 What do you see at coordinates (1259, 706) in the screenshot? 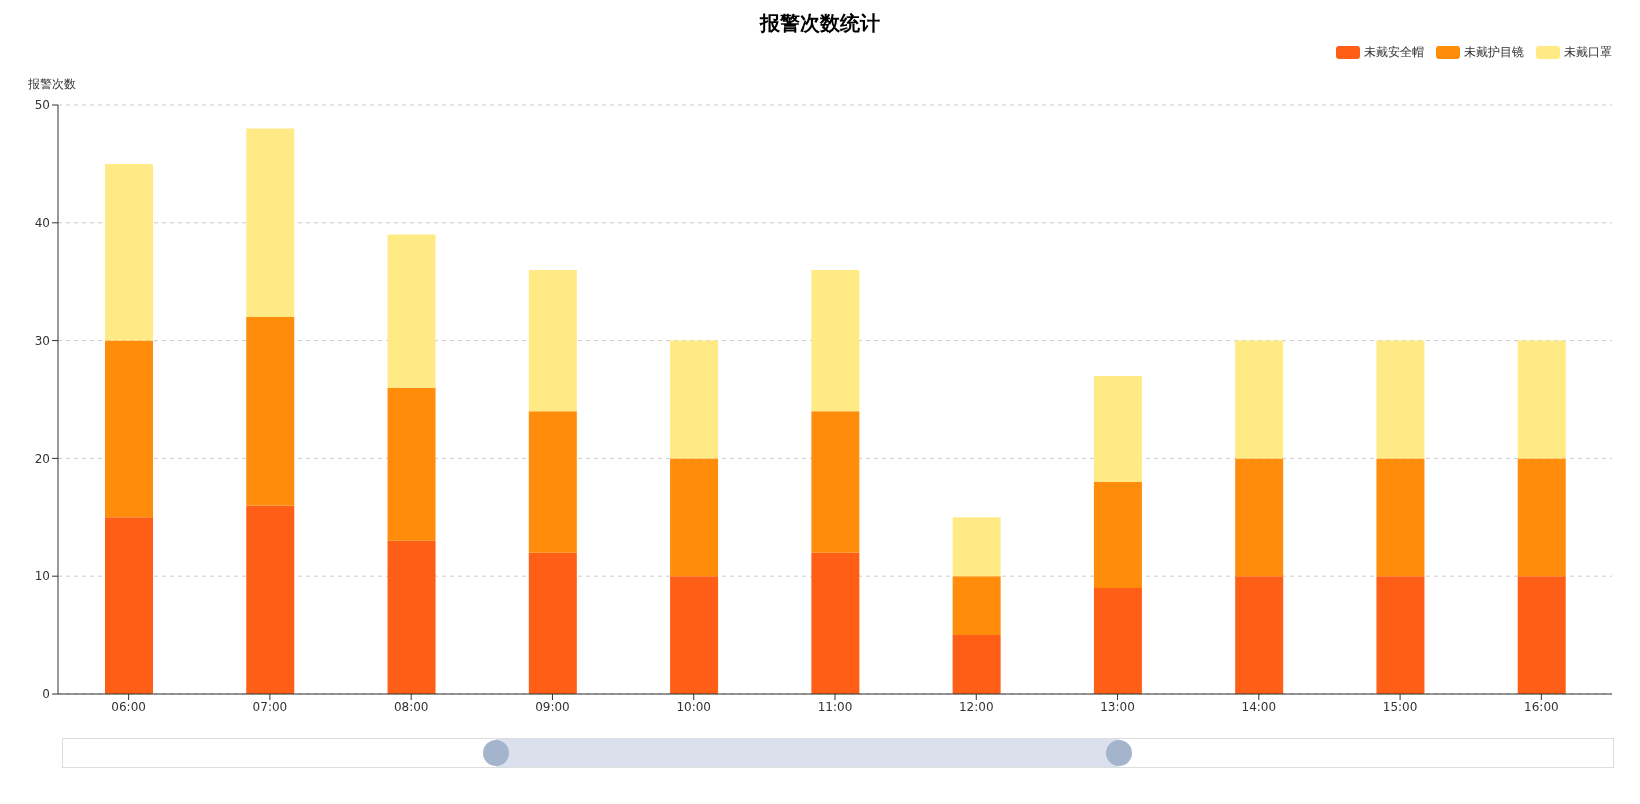
I see `x-tick-label: 14:00` at bounding box center [1259, 706].